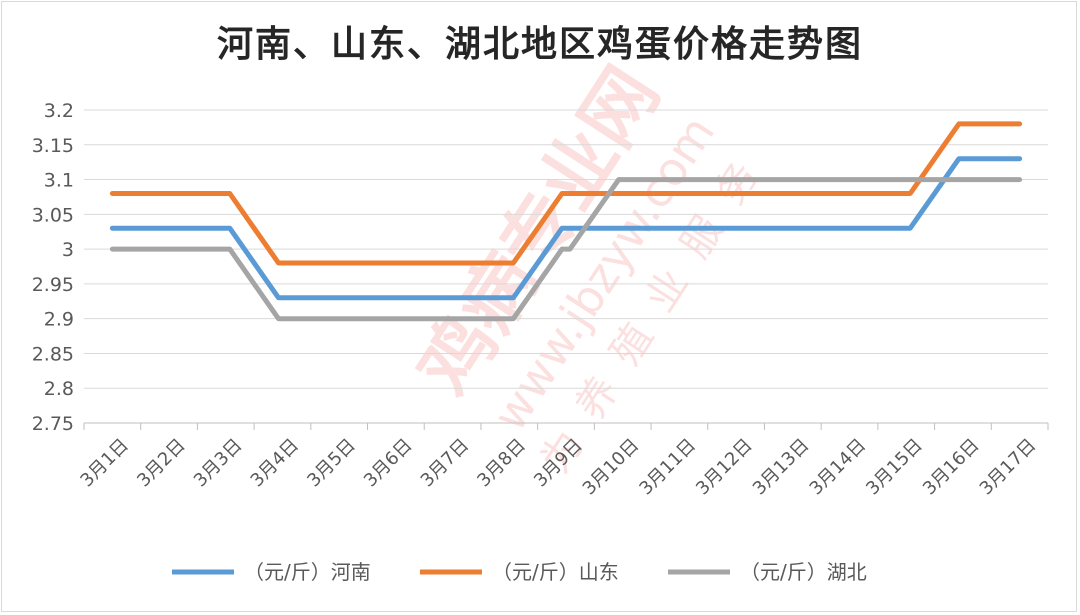 Image resolution: width=1080 pixels, height=615 pixels. Describe the element at coordinates (53, 215) in the screenshot. I see `y-tick-label: 3.05` at that location.